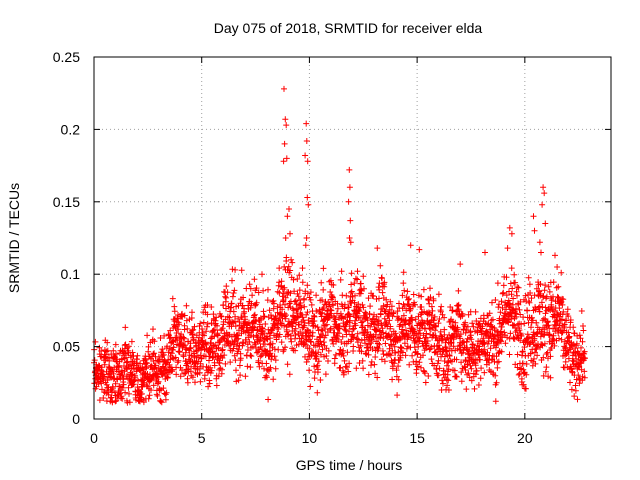 Image resolution: width=640 pixels, height=480 pixels. I want to click on x-tick-label: 20, so click(525, 438).